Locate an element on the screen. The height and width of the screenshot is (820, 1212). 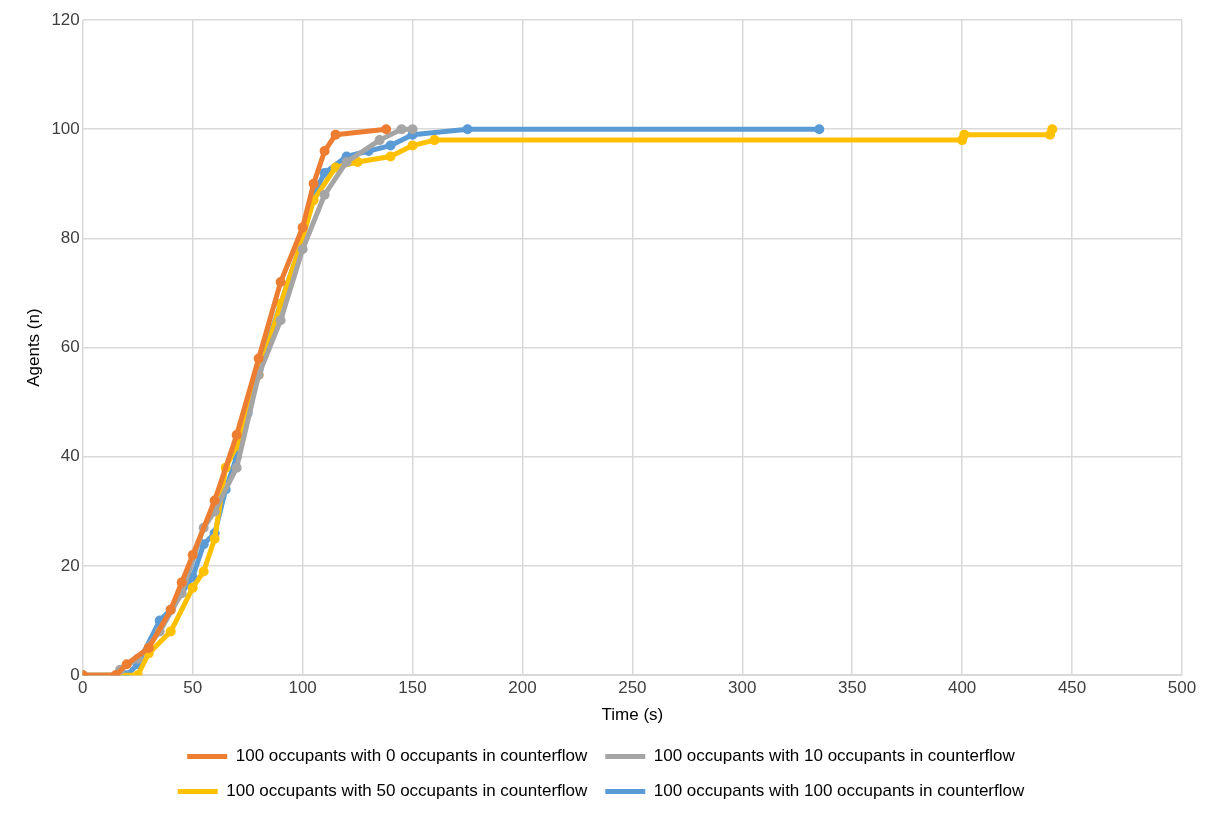
legend-label: 100 occupants with 50 occupants in counterflow is located at coordinates (407, 791).